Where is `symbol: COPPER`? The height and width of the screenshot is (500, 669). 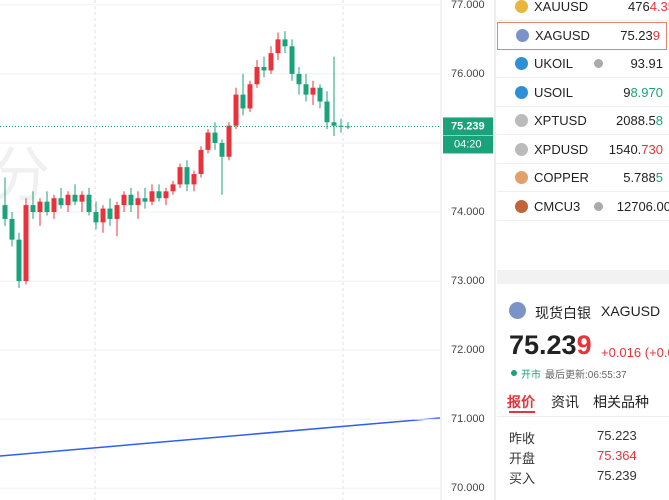 symbol: COPPER is located at coordinates (561, 177).